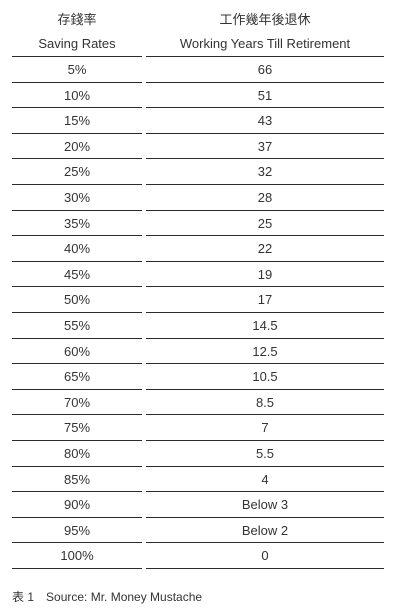 Image resolution: width=402 pixels, height=614 pixels. What do you see at coordinates (265, 198) in the screenshot?
I see `working-years-cell: 28` at bounding box center [265, 198].